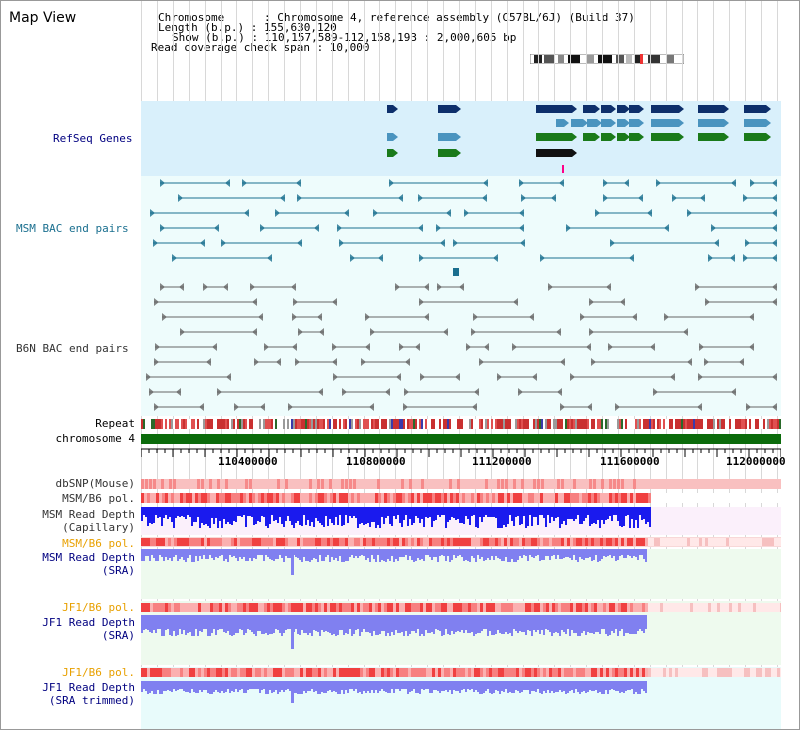 The height and width of the screenshot is (730, 800). I want to click on ruler-tick-label: 111600000, so click(630, 461).